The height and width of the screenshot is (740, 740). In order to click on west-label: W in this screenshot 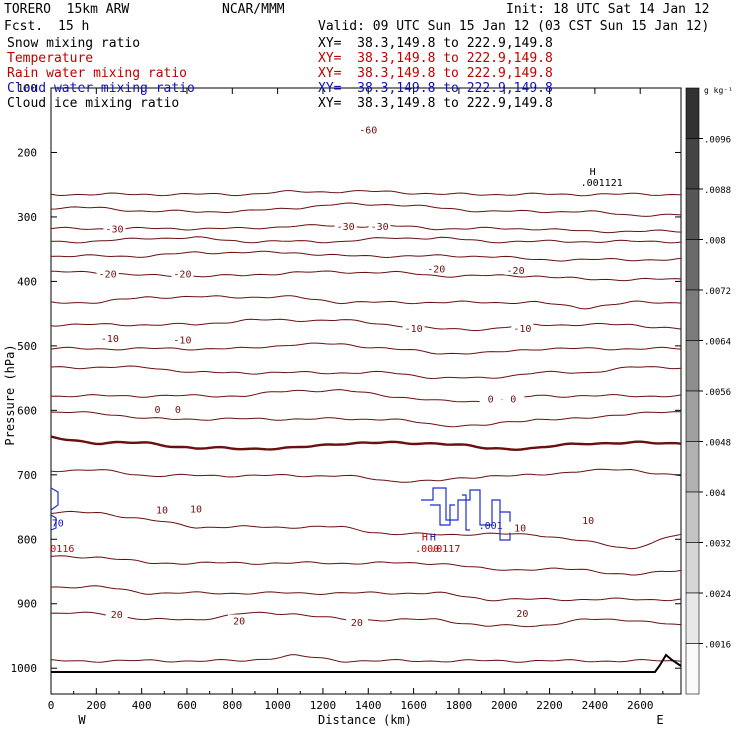, I will do `click(82, 720)`.